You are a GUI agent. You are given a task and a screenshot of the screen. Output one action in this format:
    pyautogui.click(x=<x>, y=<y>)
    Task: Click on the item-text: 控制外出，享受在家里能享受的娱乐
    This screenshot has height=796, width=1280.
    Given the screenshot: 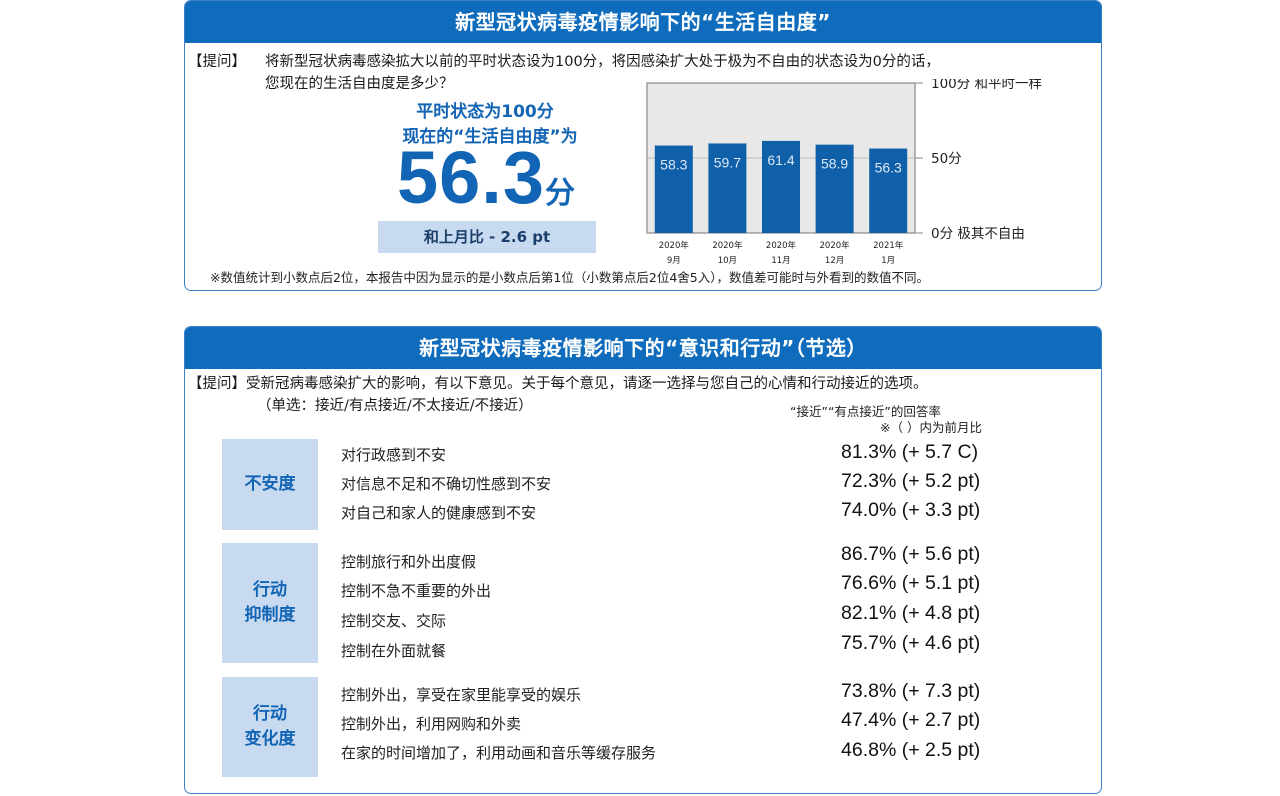 What is the action you would take?
    pyautogui.click(x=461, y=695)
    